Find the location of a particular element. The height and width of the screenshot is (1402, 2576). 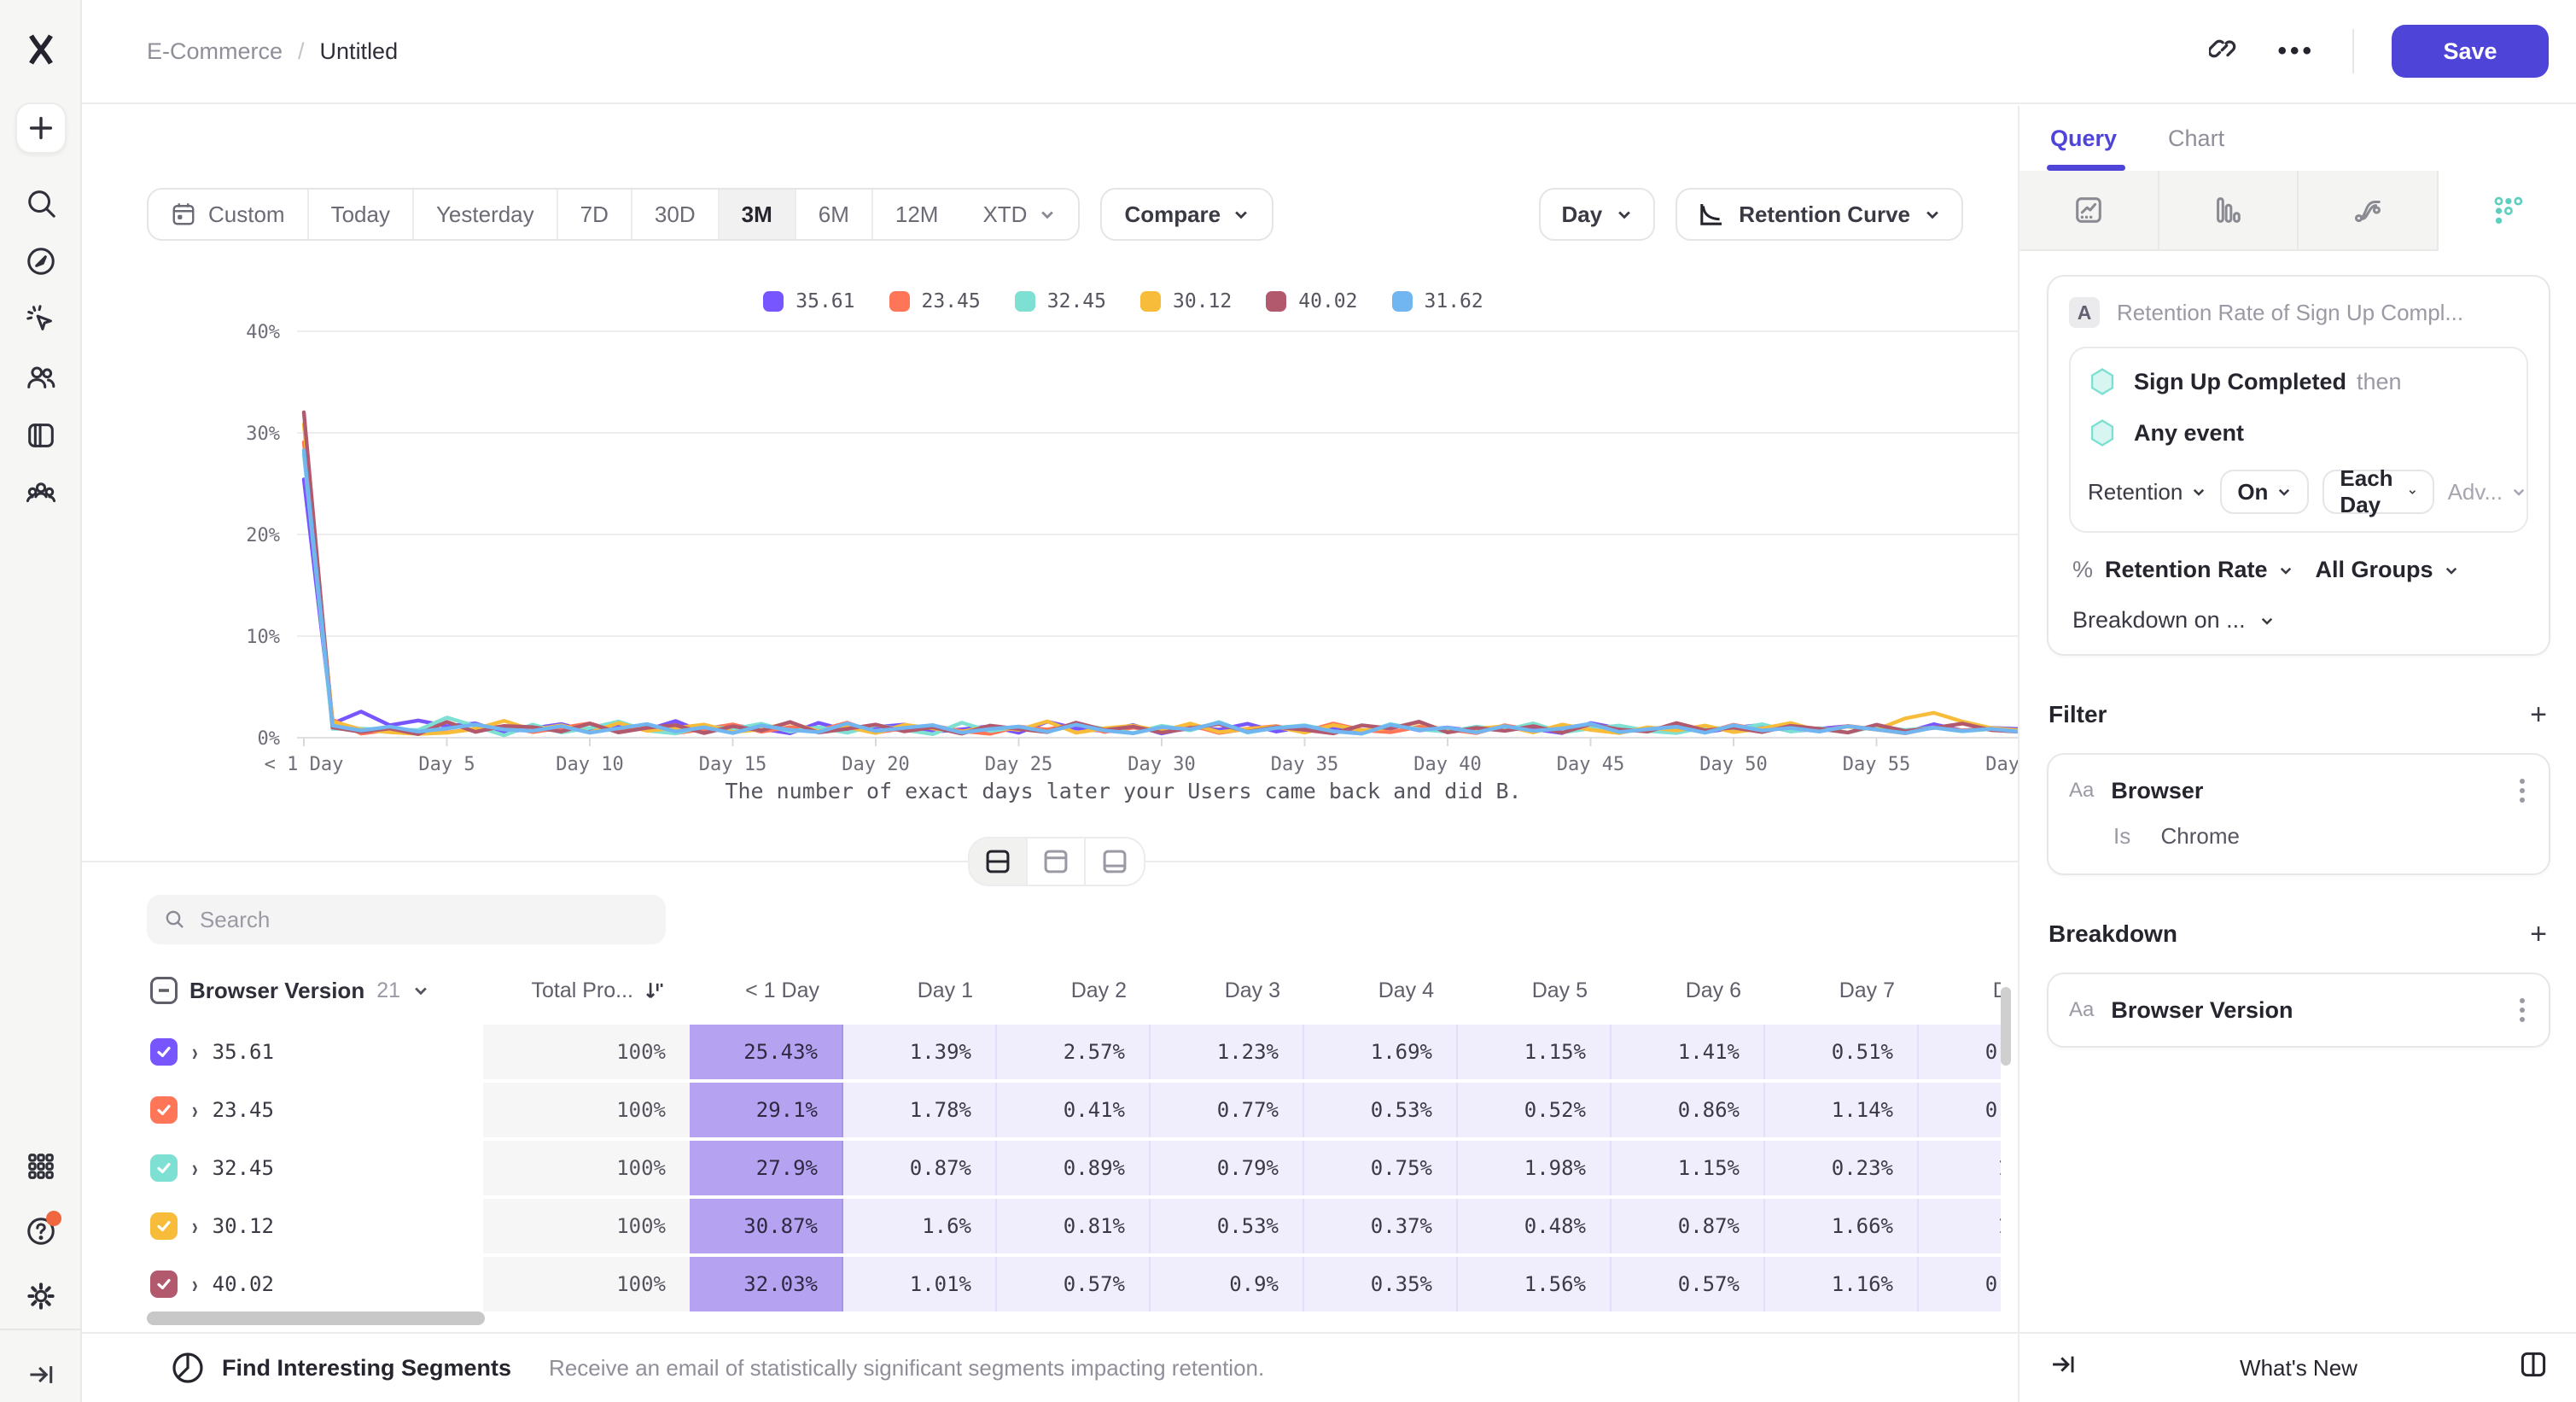

side-by-side-icon is located at coordinates (2533, 1368).